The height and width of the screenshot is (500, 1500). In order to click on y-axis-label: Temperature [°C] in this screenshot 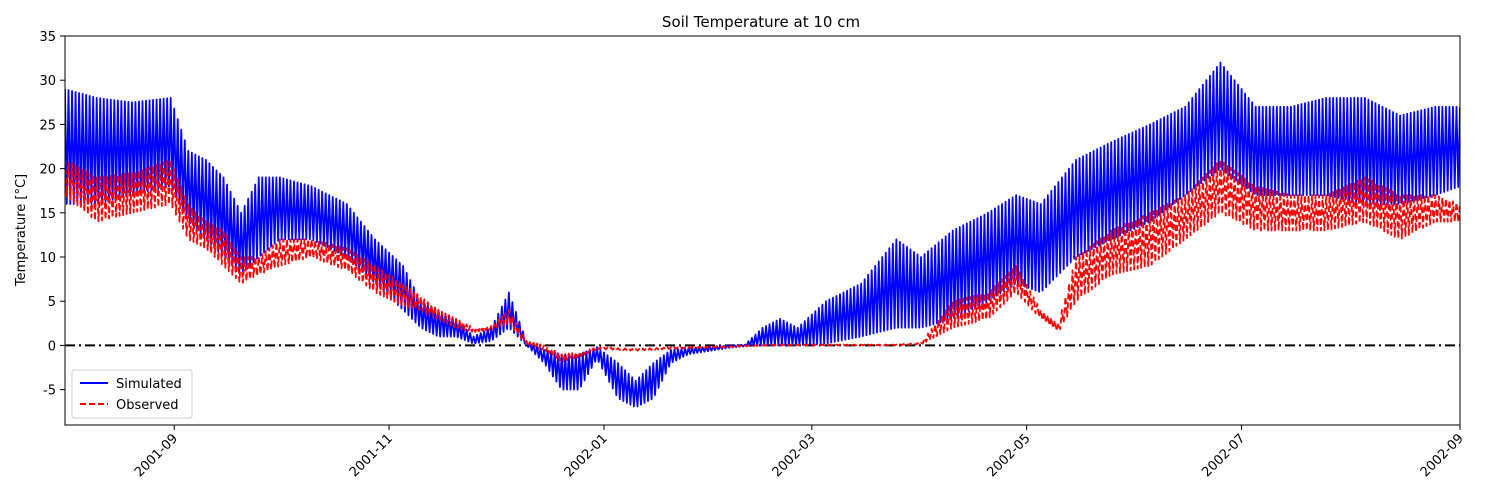, I will do `click(21, 230)`.